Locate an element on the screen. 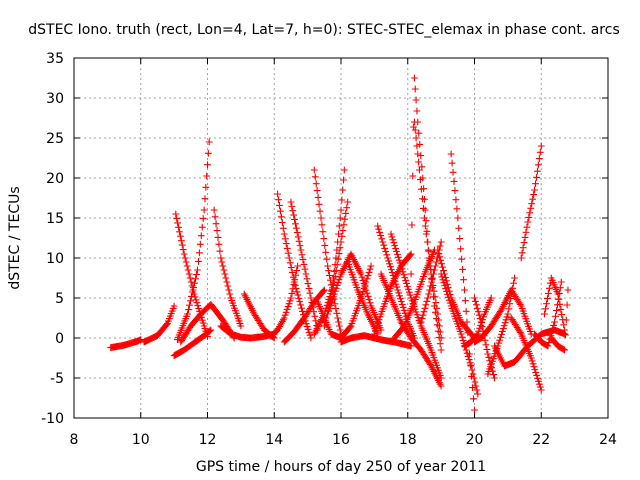 This screenshot has height=480, width=640. y-tick-label: 30 is located at coordinates (55, 99).